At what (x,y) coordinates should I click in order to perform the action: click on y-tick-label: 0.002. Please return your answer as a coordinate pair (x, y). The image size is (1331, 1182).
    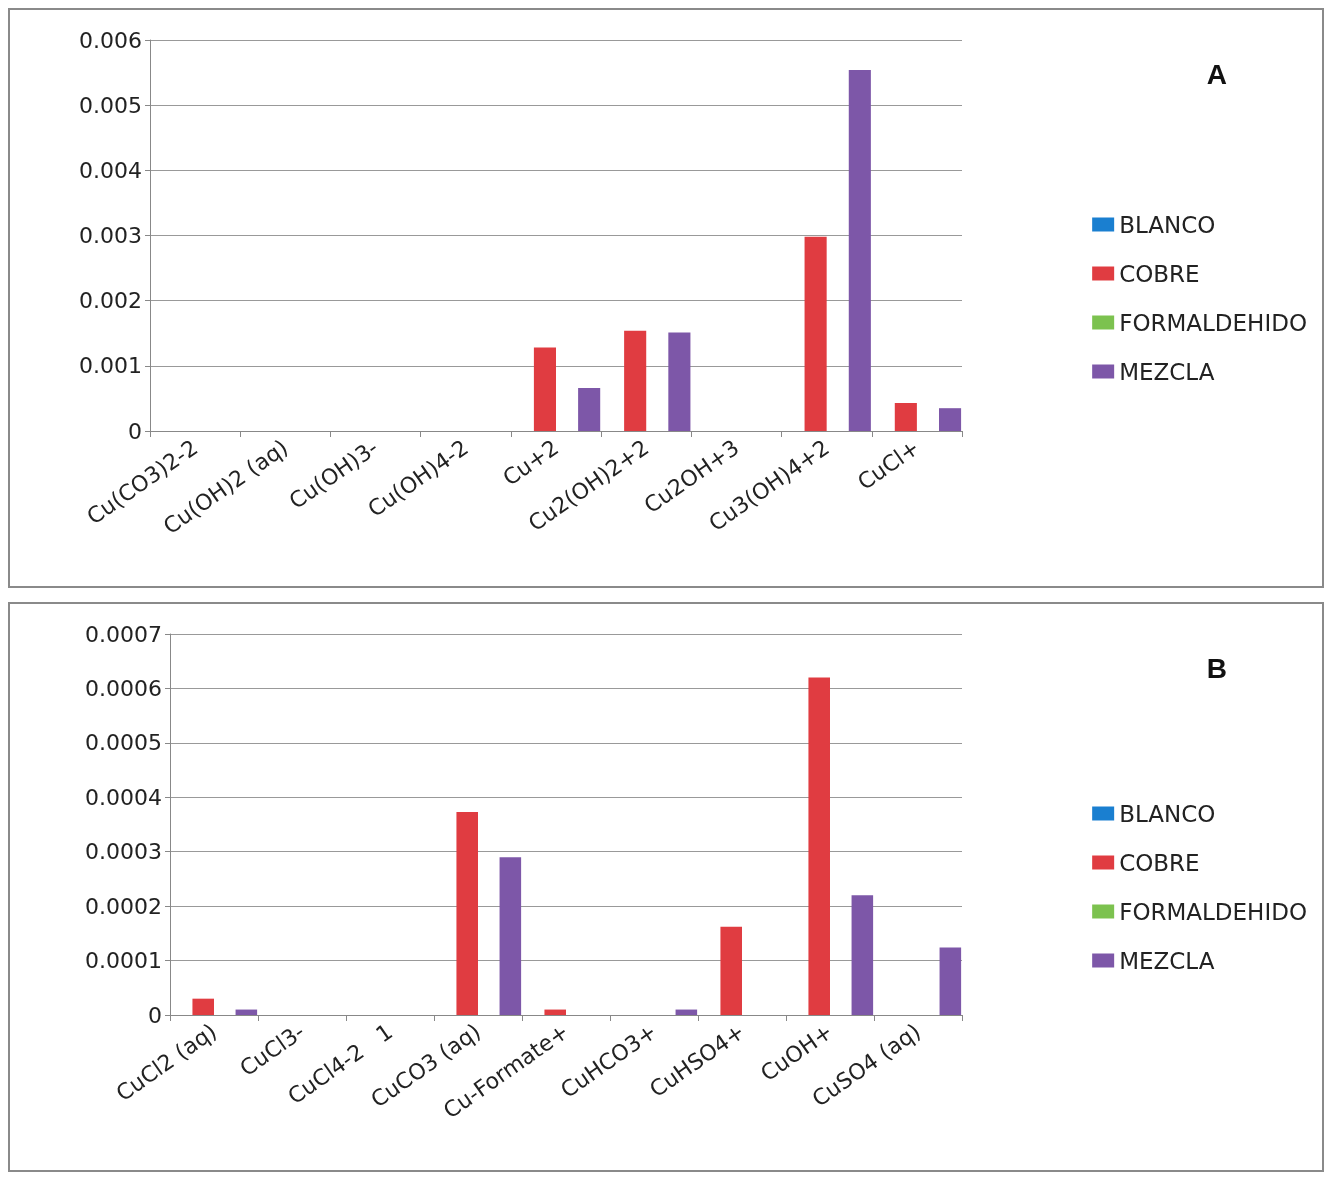
    Looking at the image, I should click on (110, 301).